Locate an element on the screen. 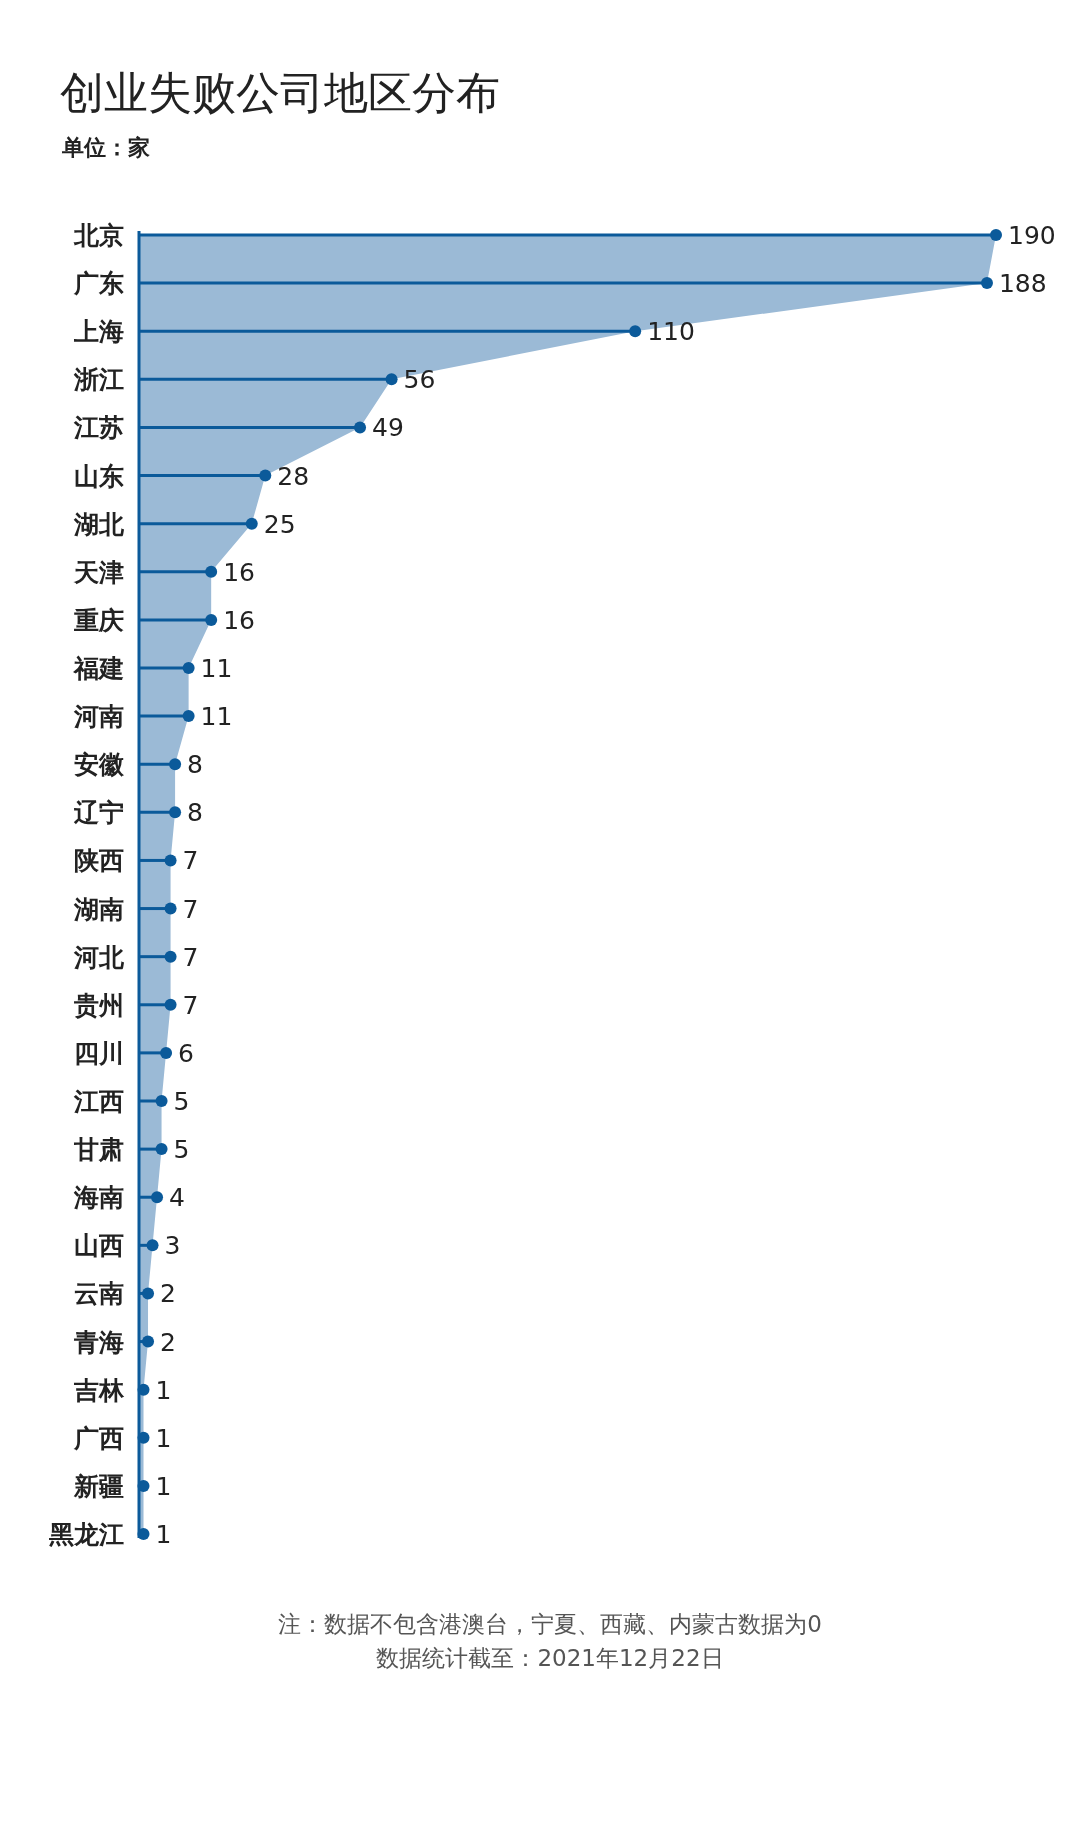  y-tick-label: 广东 is located at coordinates (98, 284).